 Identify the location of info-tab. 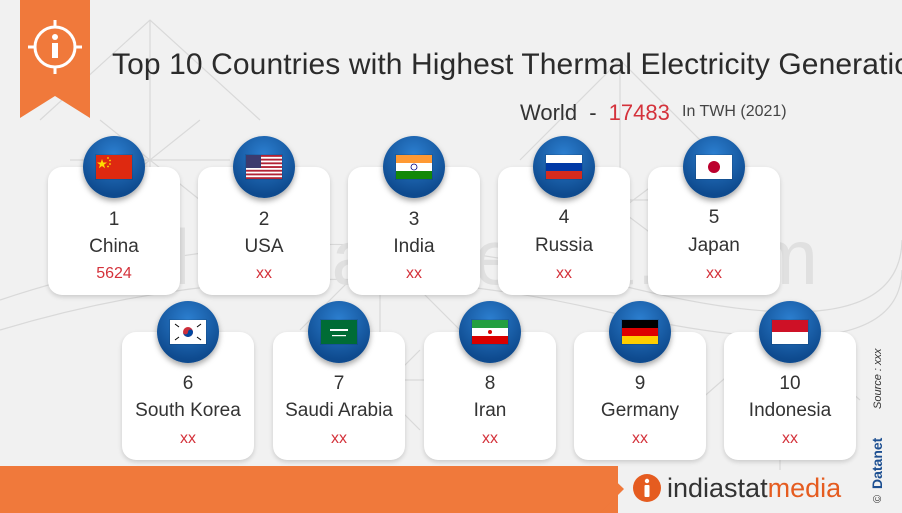
(55, 59).